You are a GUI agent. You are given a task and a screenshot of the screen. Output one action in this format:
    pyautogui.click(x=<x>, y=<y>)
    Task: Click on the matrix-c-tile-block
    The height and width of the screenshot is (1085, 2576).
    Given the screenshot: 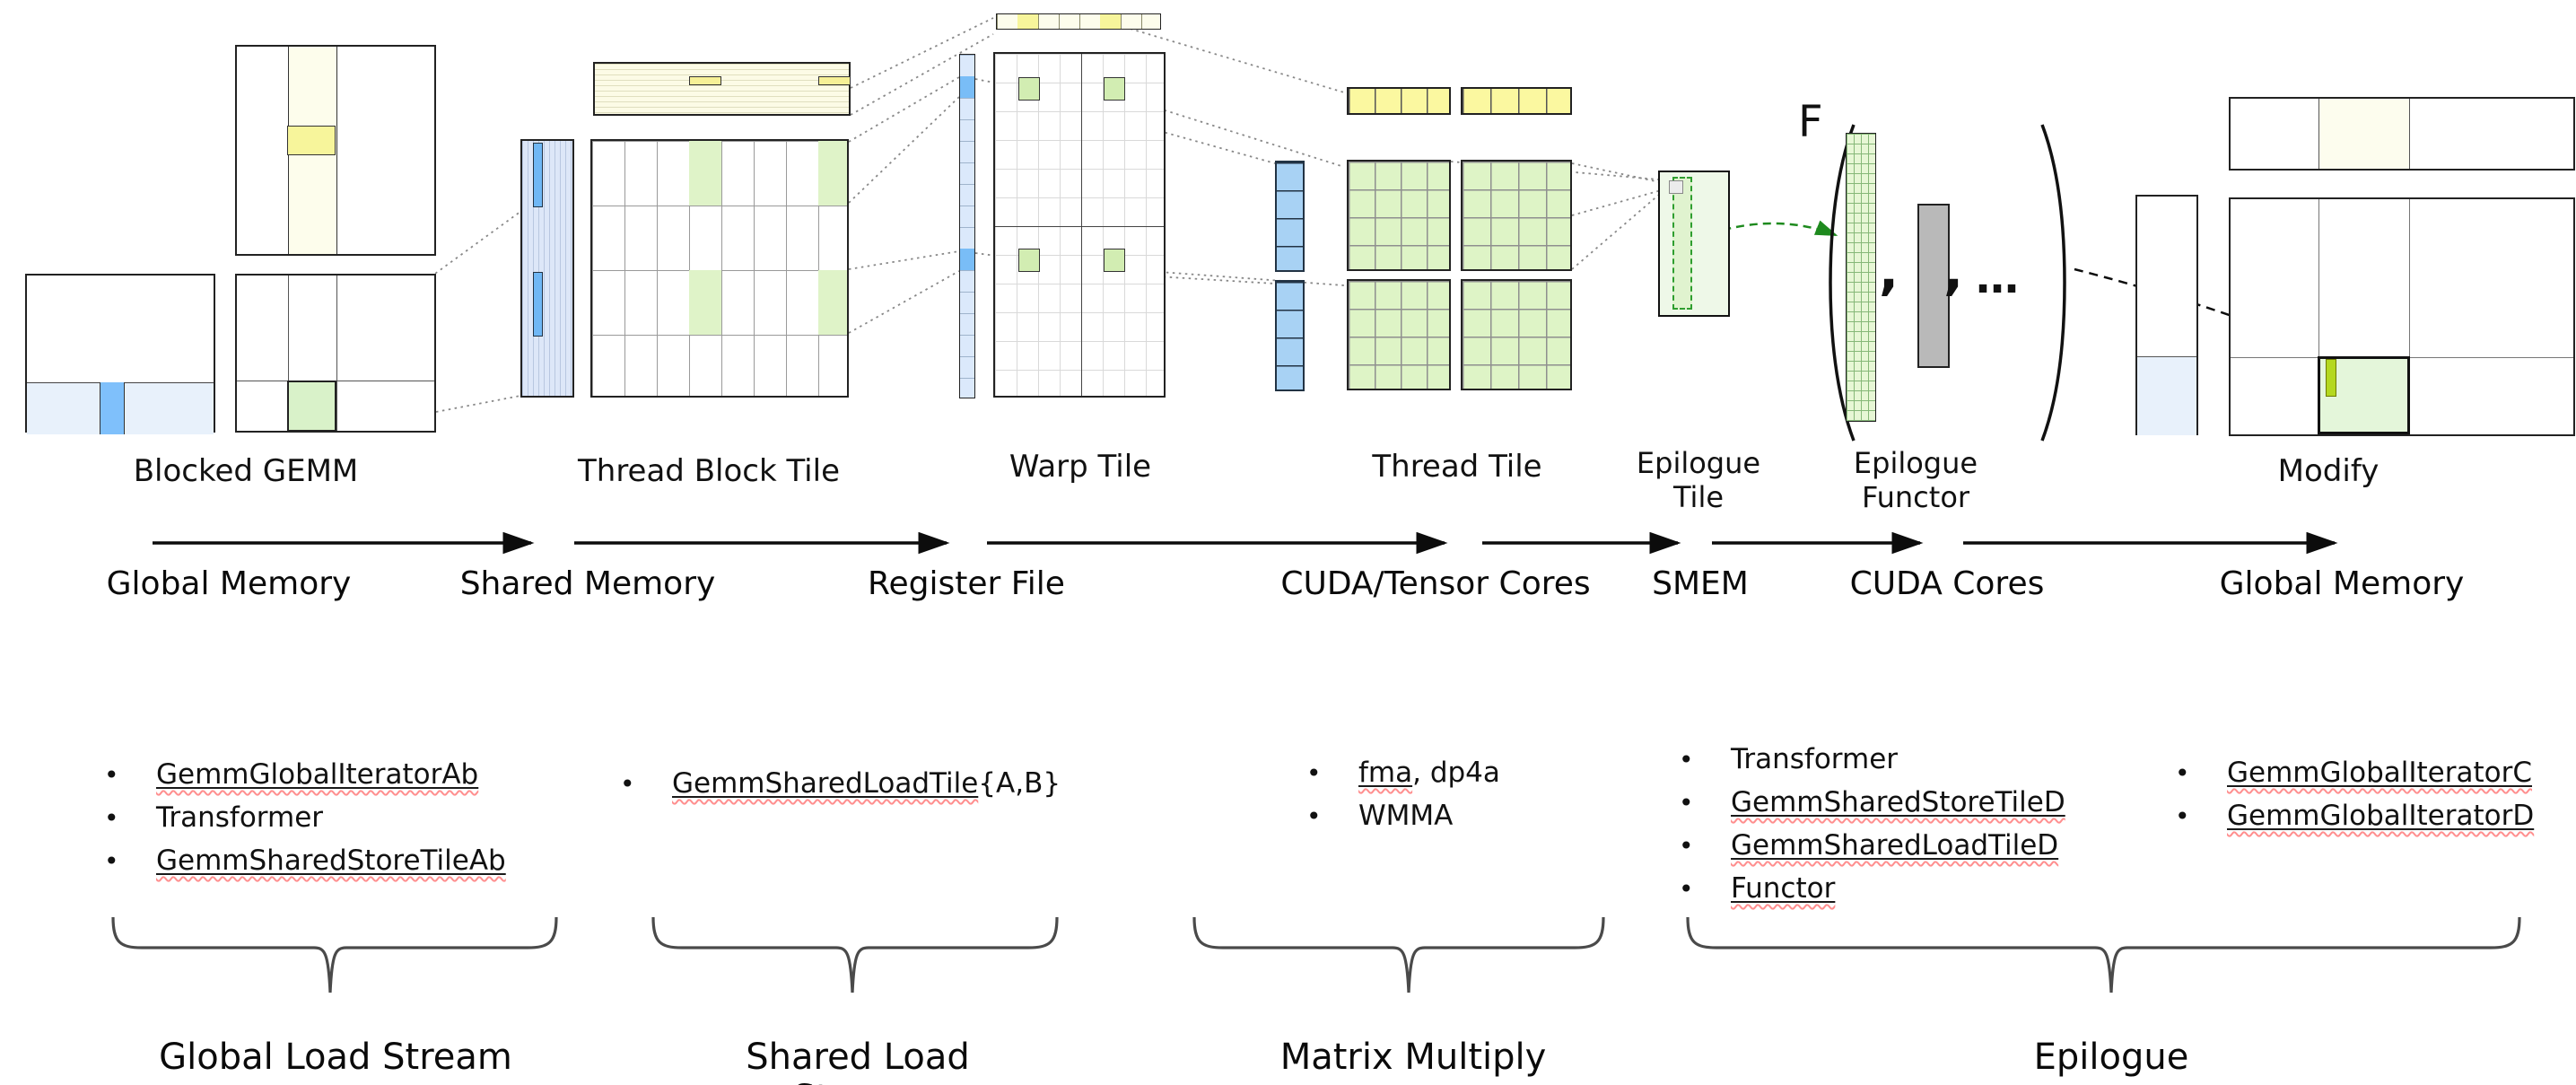 What is the action you would take?
    pyautogui.click(x=312, y=406)
    